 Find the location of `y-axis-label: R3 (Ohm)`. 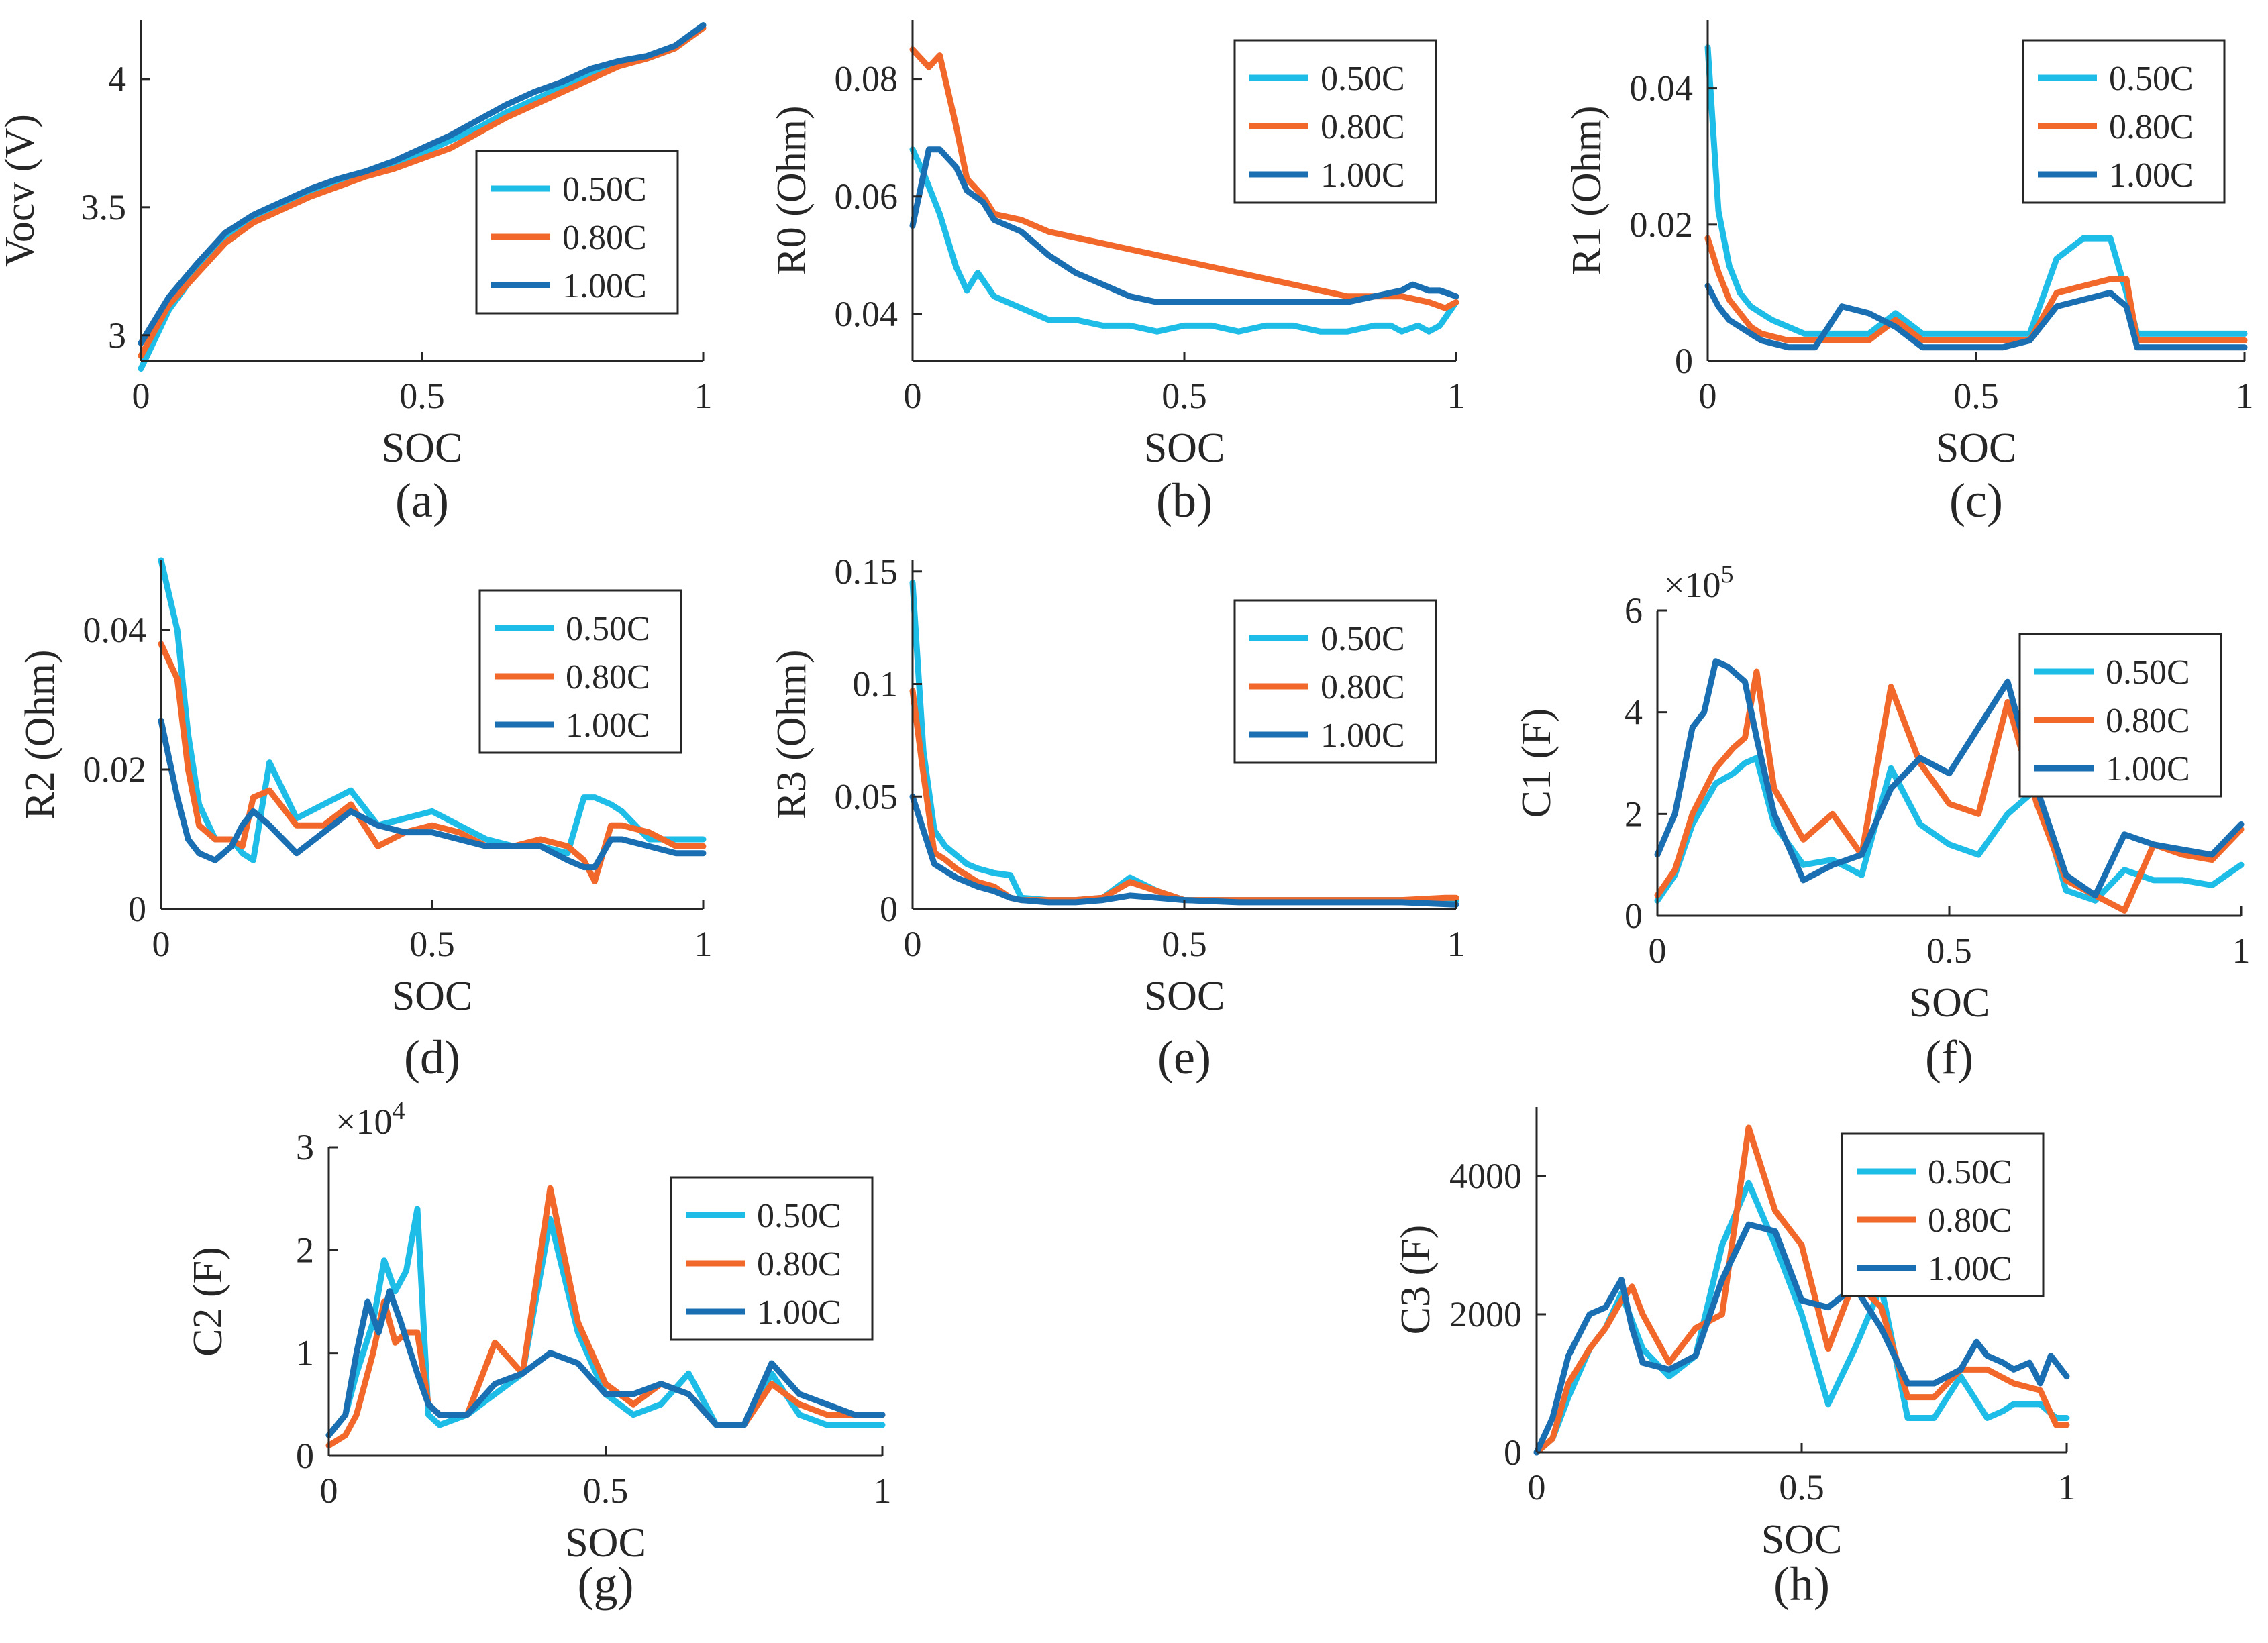

y-axis-label: R3 (Ohm) is located at coordinates (792, 734).